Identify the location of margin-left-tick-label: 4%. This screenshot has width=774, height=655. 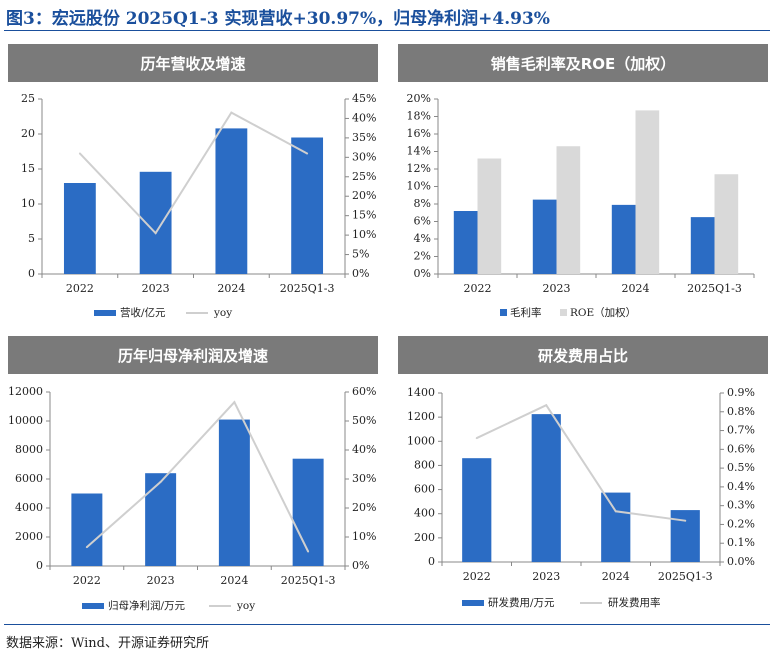
(422, 238).